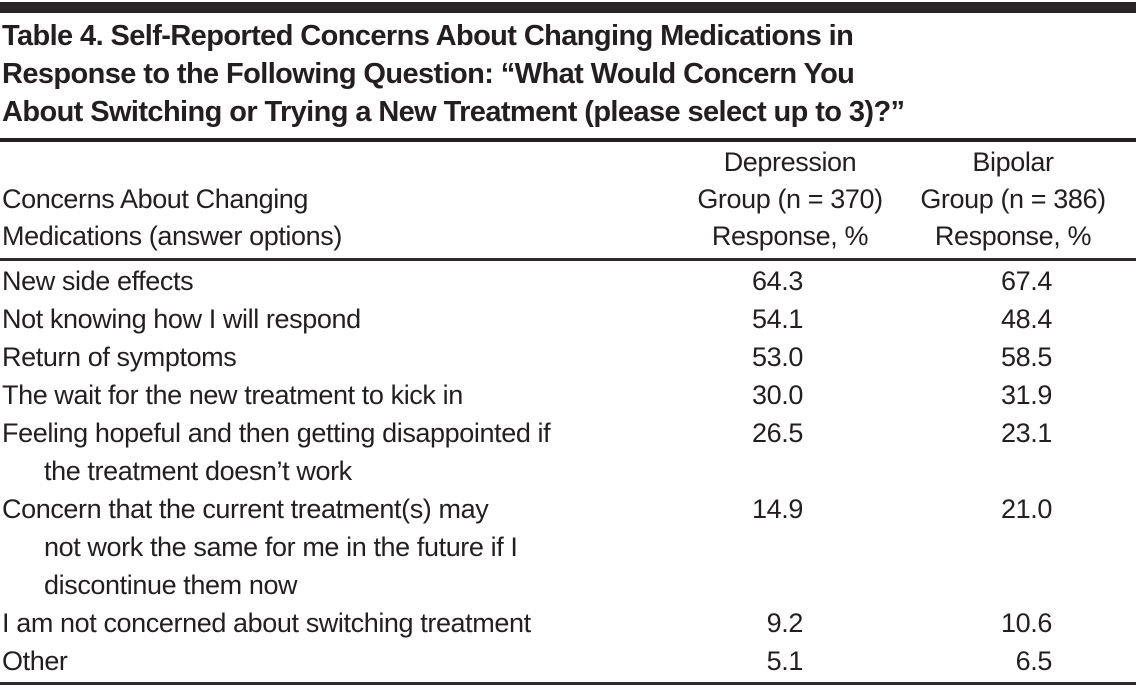  Describe the element at coordinates (785, 623) in the screenshot. I see `depression-value: 9.2` at that location.